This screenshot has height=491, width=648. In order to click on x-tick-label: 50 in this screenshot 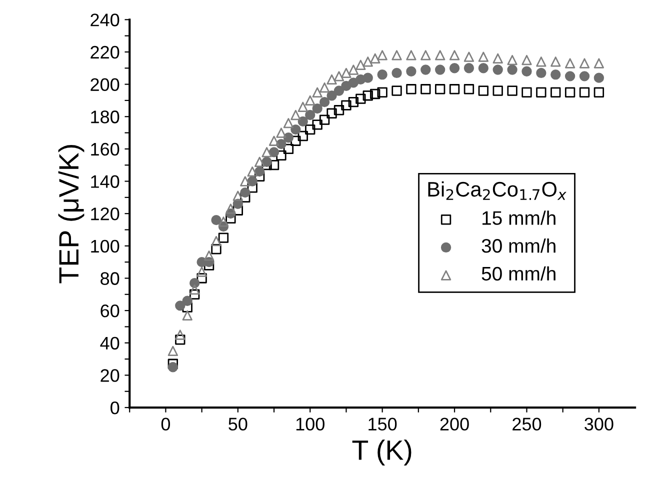, I will do `click(238, 424)`.